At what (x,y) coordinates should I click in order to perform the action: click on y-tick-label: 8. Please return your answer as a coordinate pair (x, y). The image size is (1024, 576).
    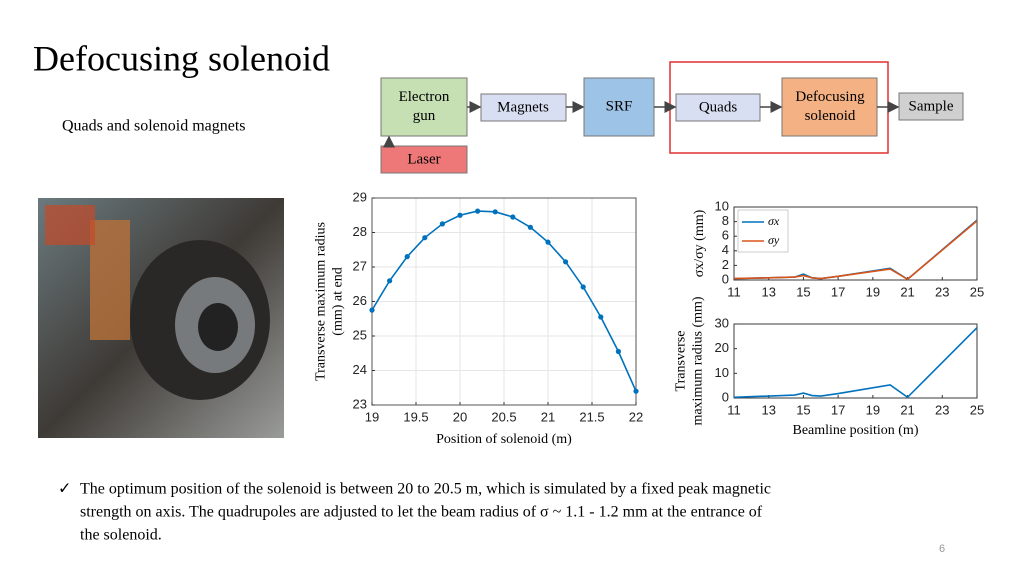
    Looking at the image, I should click on (725, 220).